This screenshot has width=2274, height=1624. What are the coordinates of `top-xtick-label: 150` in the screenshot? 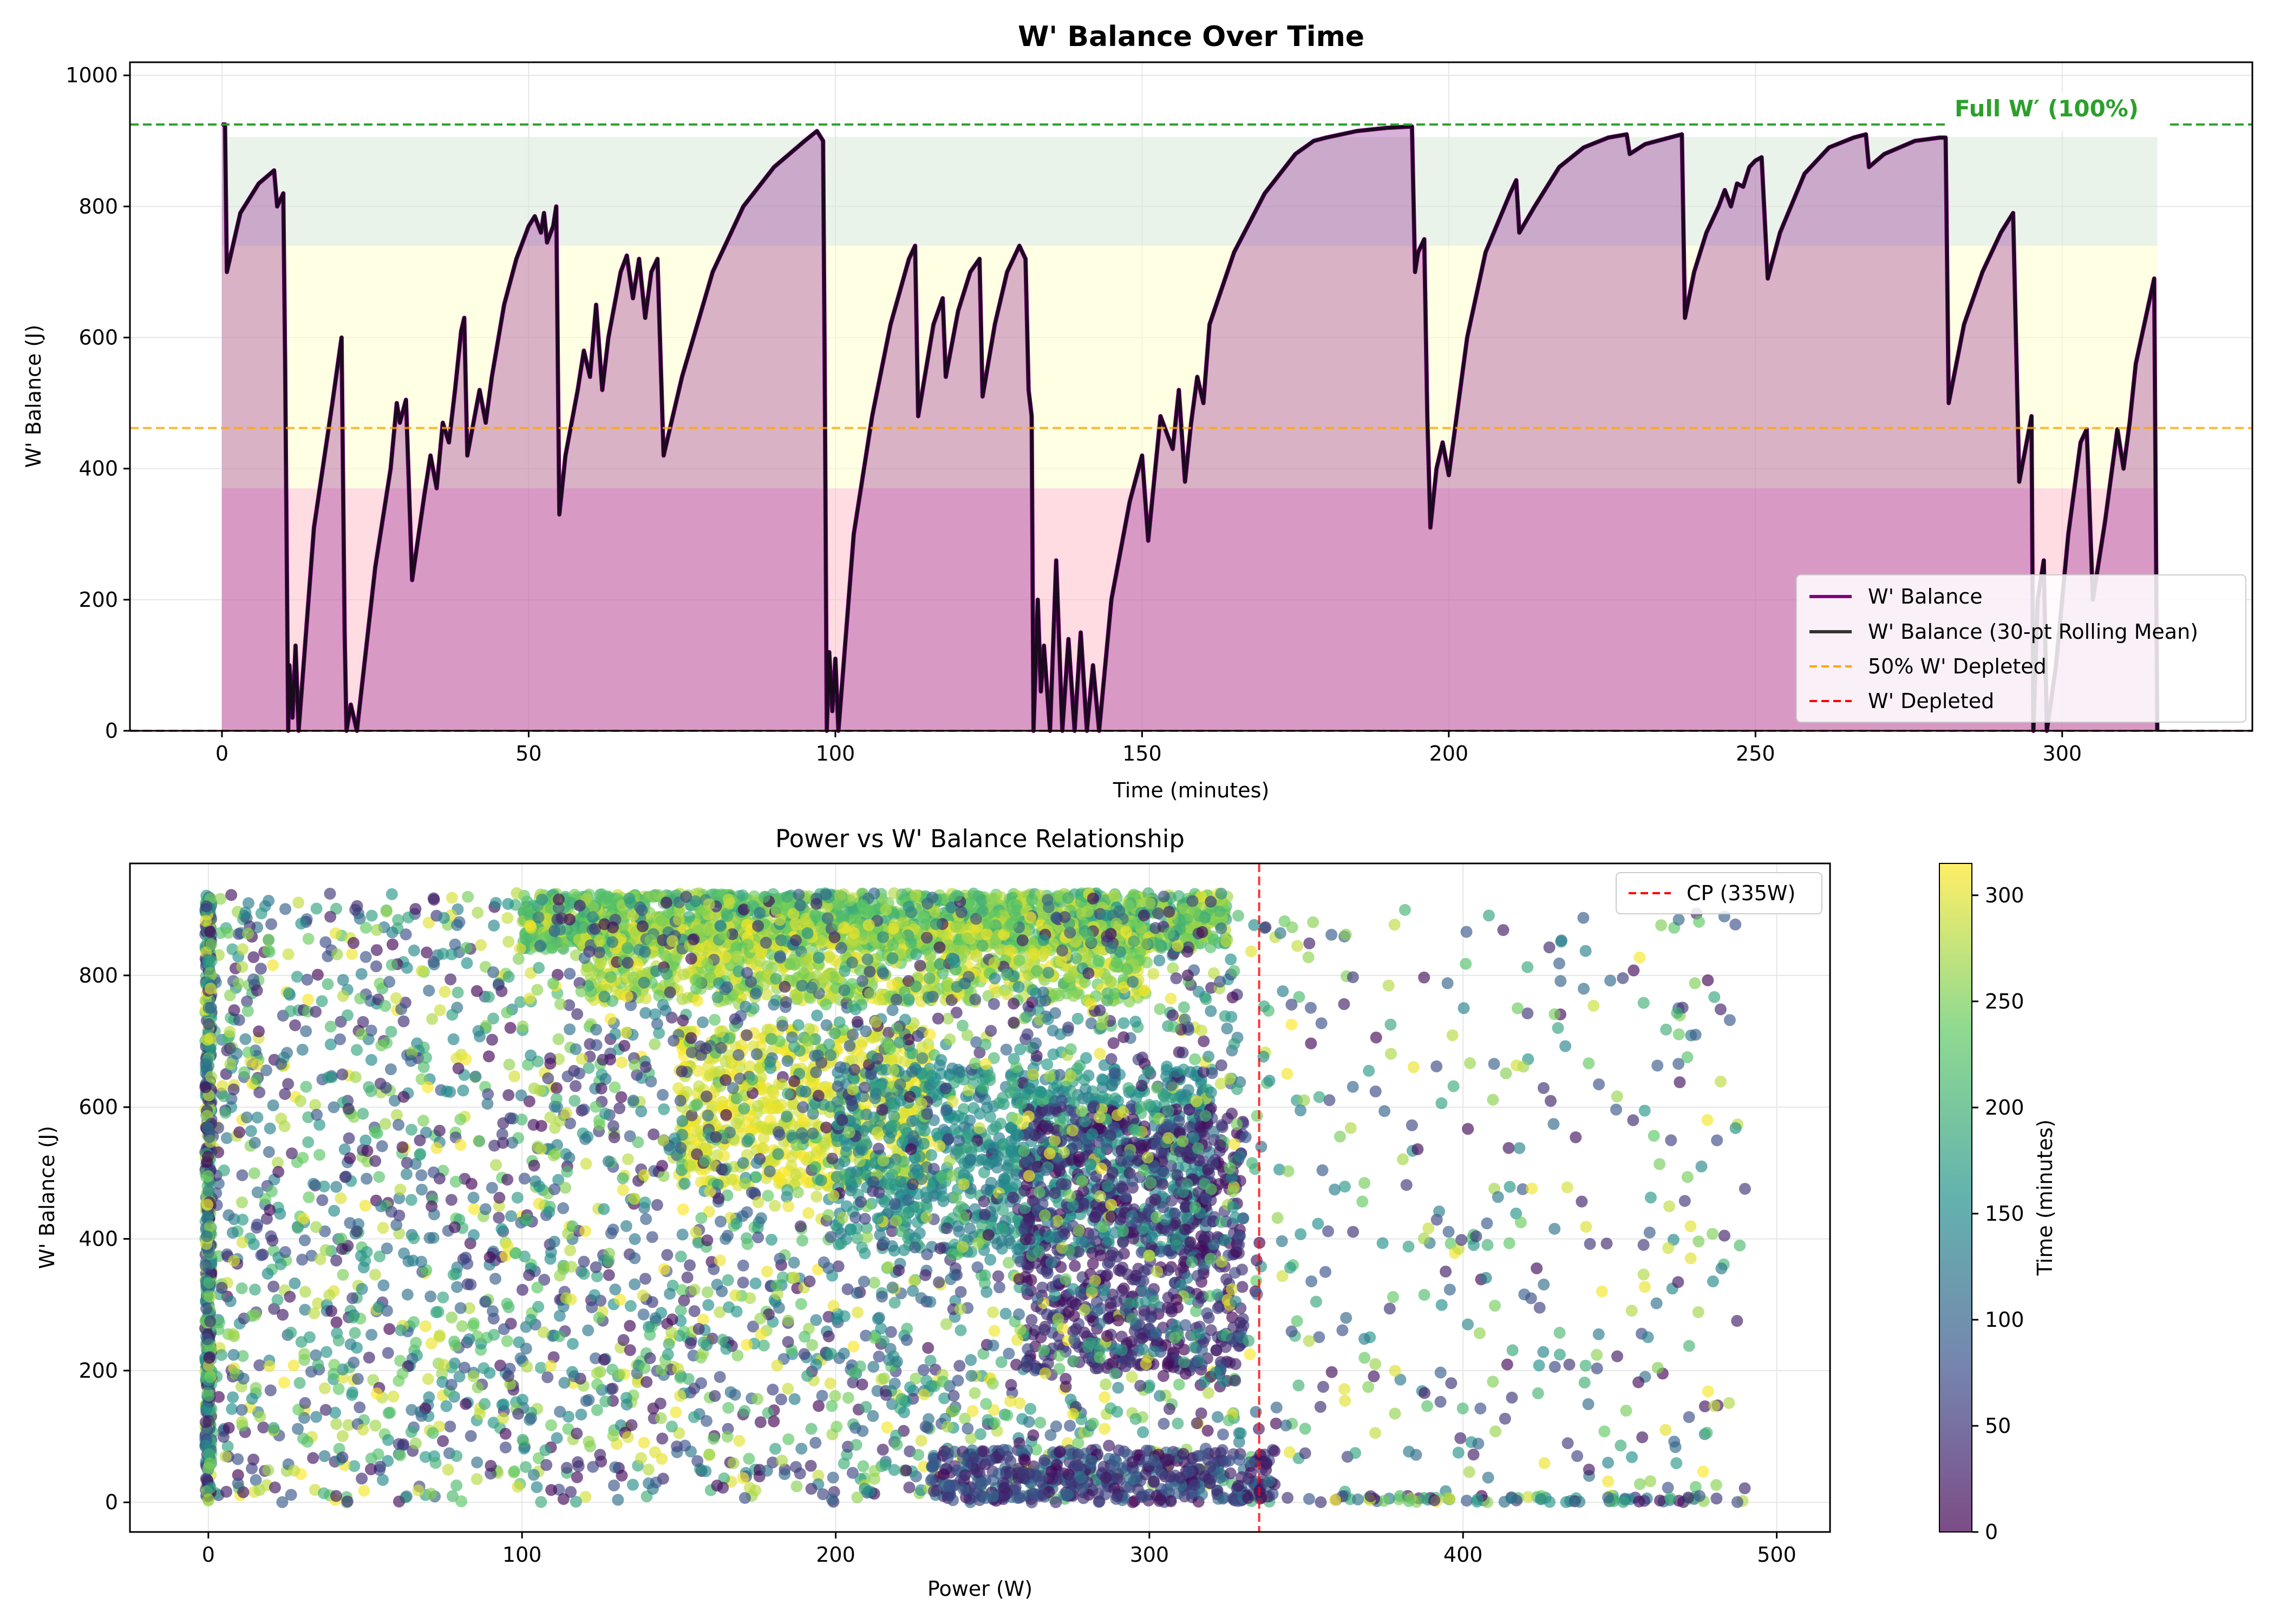 It's located at (1142, 753).